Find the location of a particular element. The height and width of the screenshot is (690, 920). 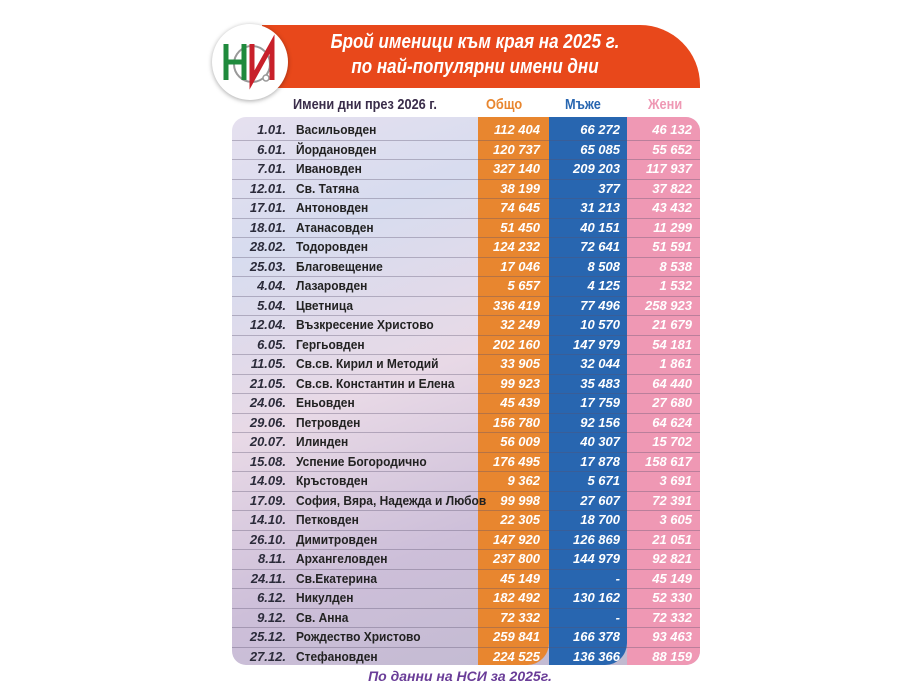

women-cell: 258 923 is located at coordinates (668, 305).